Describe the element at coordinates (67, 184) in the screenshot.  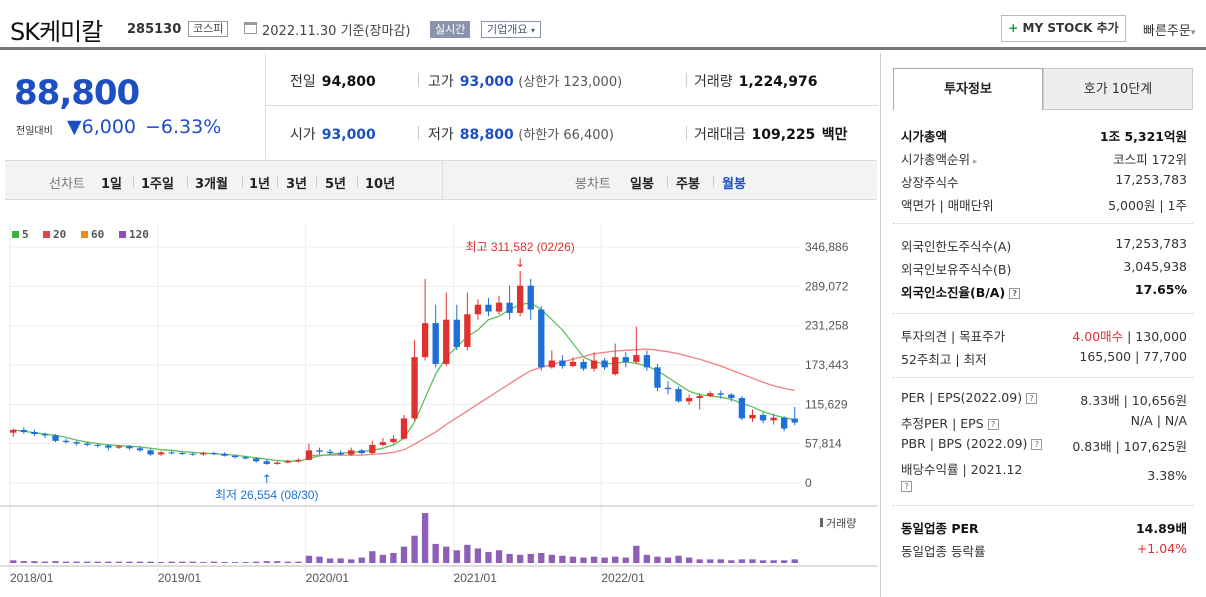
I see `line-chart-label: 선차트` at that location.